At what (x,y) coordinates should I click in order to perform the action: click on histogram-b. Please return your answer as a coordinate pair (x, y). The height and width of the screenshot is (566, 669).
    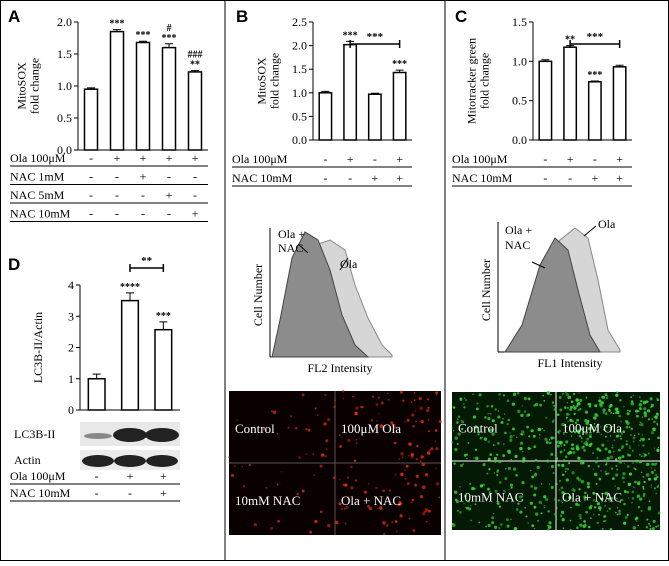
    Looking at the image, I should click on (331, 293).